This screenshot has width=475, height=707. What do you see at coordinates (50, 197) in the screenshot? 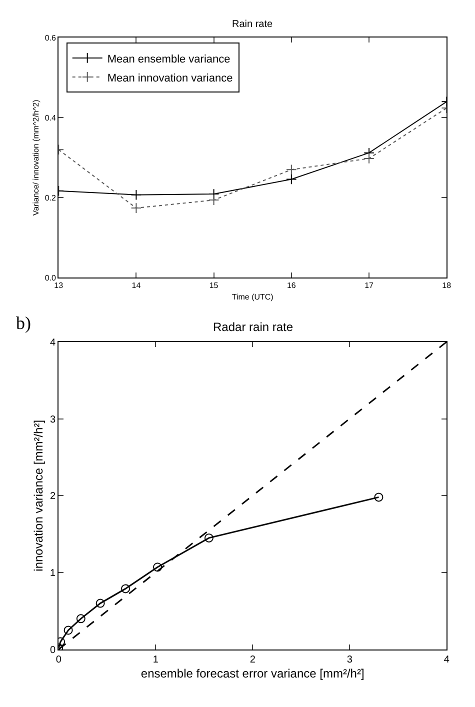
I see `y-tick-label: 0.2` at bounding box center [50, 197].